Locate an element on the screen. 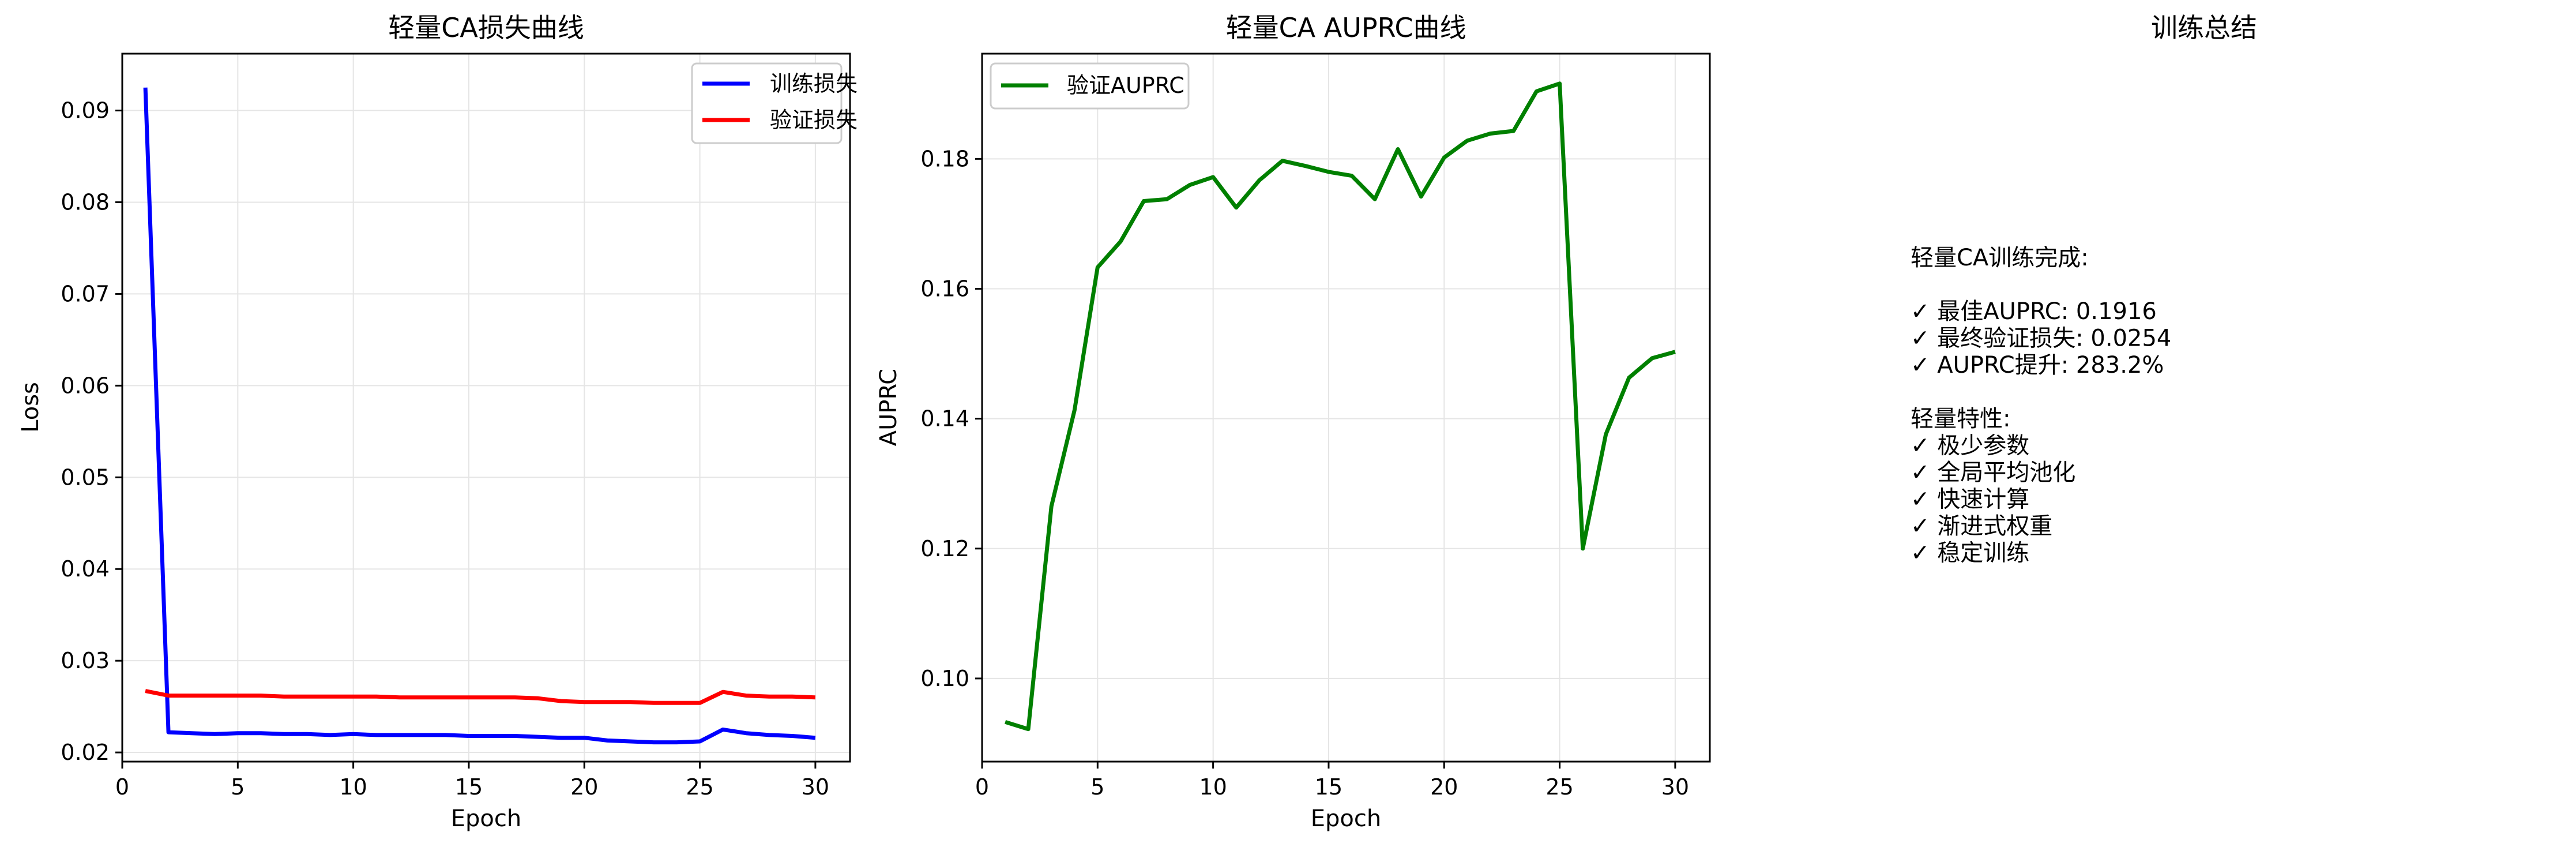 This screenshot has width=2576, height=847. loss-chart-y-tick-label: 0.08 is located at coordinates (85, 202).